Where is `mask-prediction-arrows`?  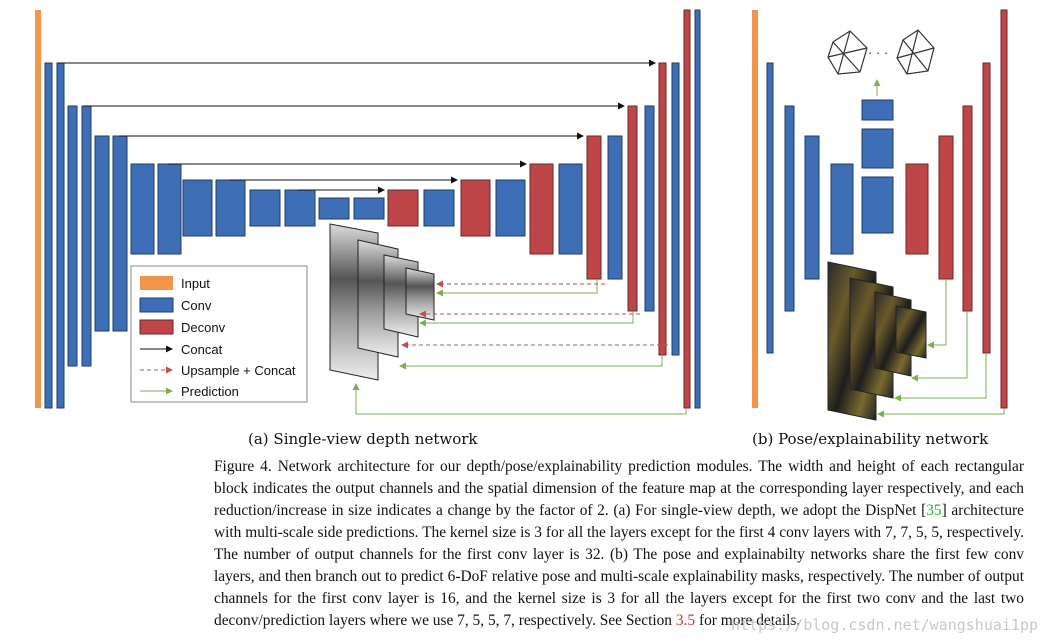
mask-prediction-arrows is located at coordinates (941, 348).